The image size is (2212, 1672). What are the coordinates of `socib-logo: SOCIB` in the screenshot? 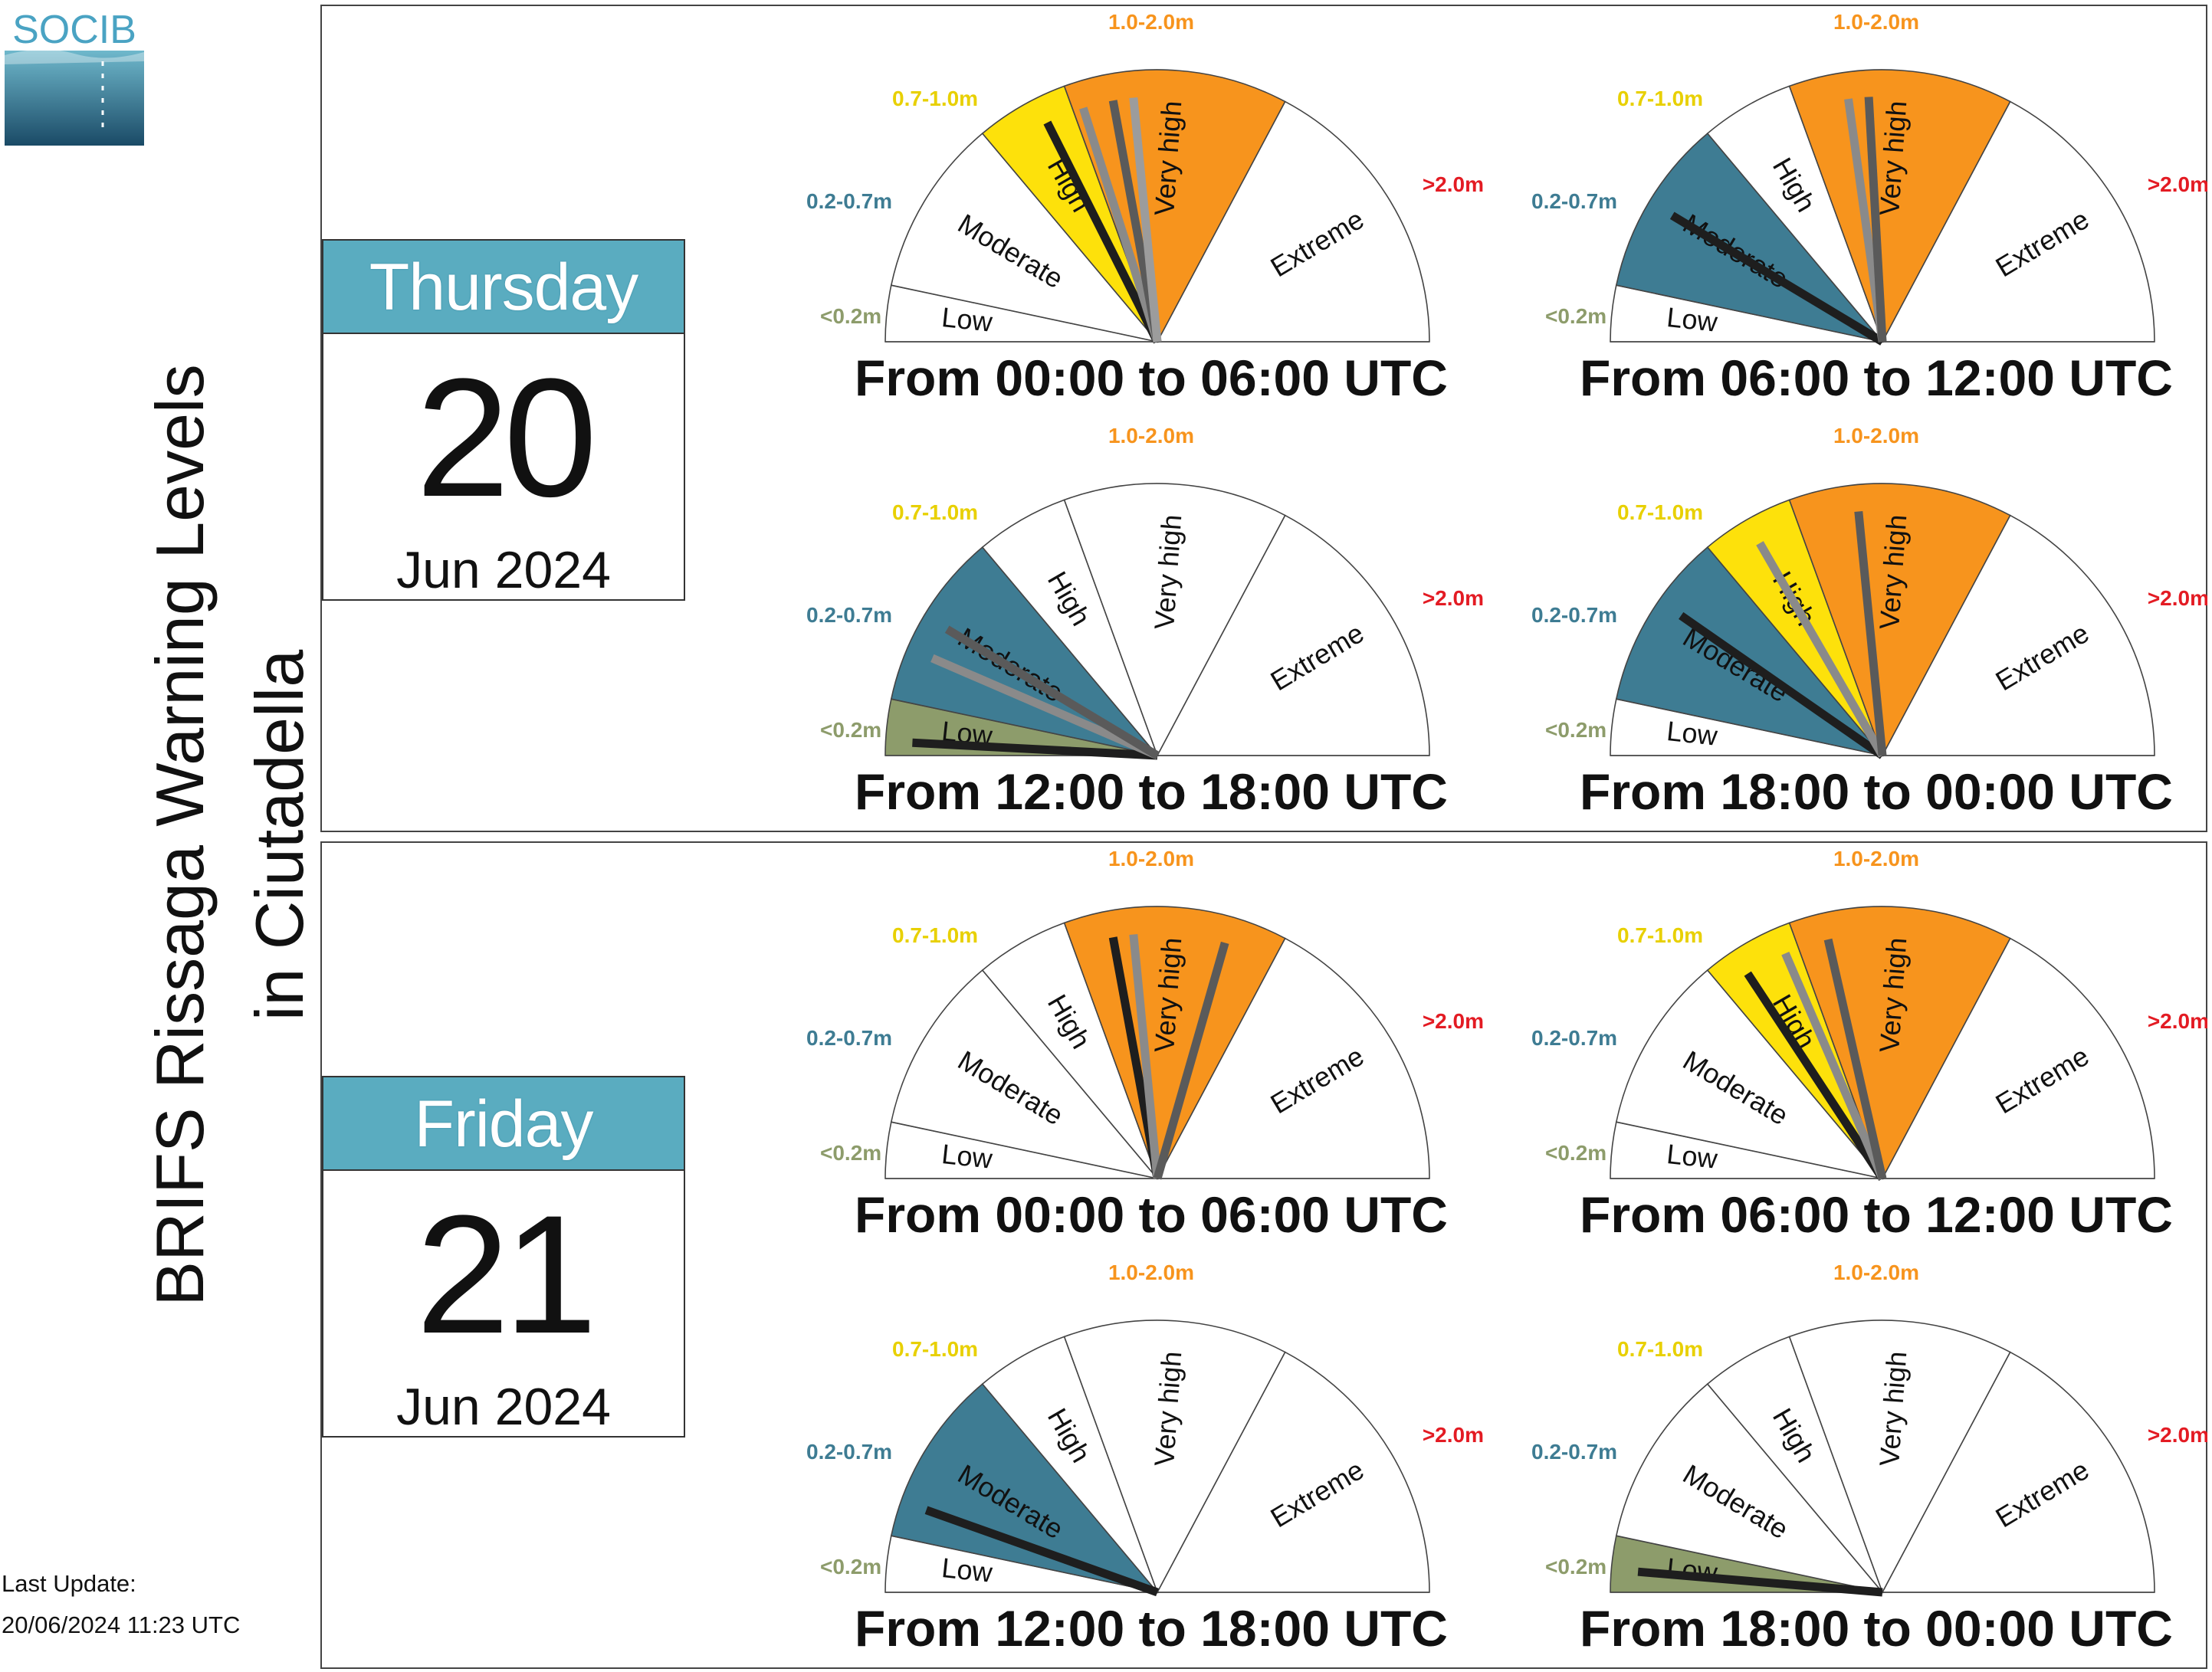 It's located at (74, 77).